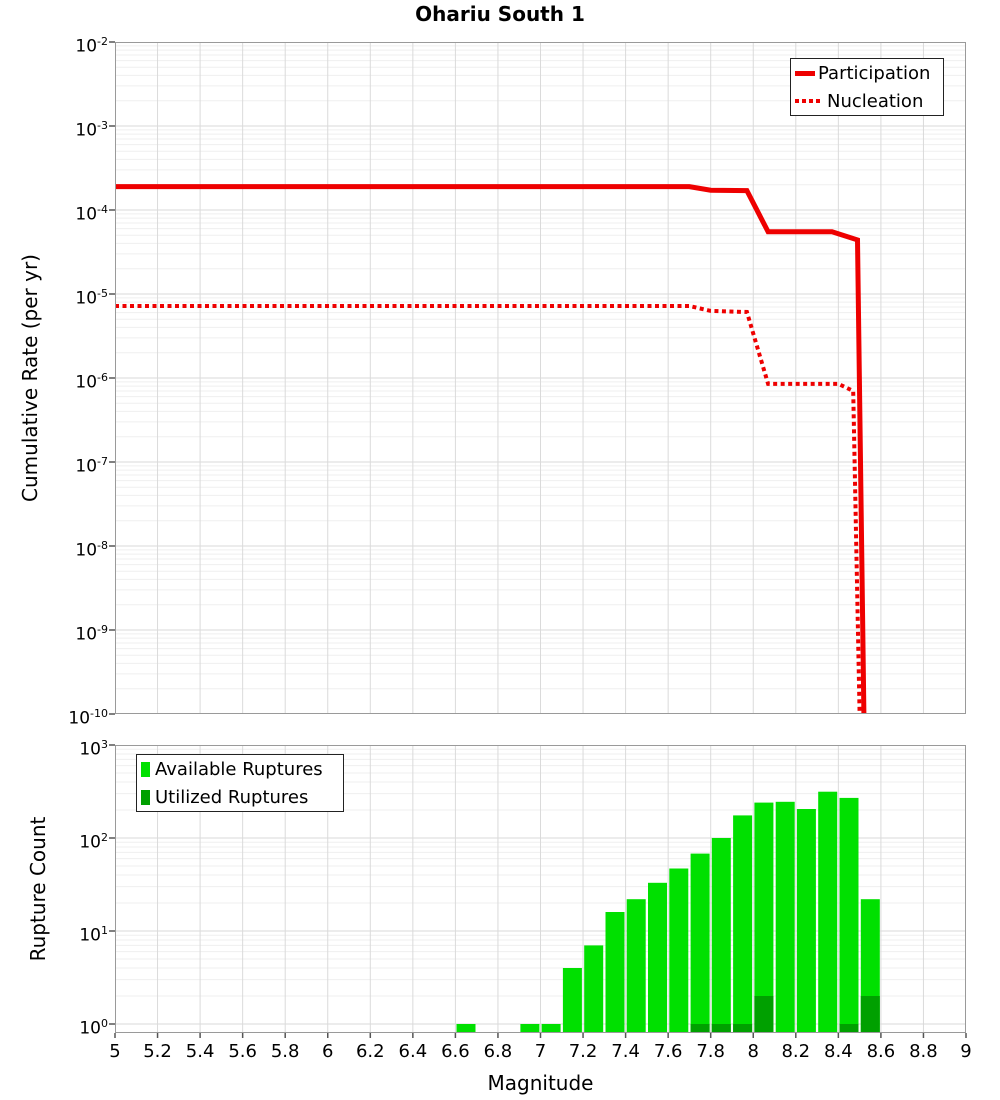 This screenshot has width=1000, height=1100. I want to click on x-axis-title: Magnitude, so click(540, 1083).